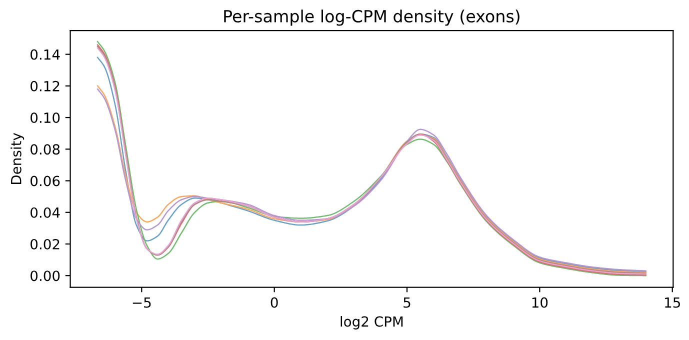  Describe the element at coordinates (17, 158) in the screenshot. I see `y-axis-title: Density` at that location.